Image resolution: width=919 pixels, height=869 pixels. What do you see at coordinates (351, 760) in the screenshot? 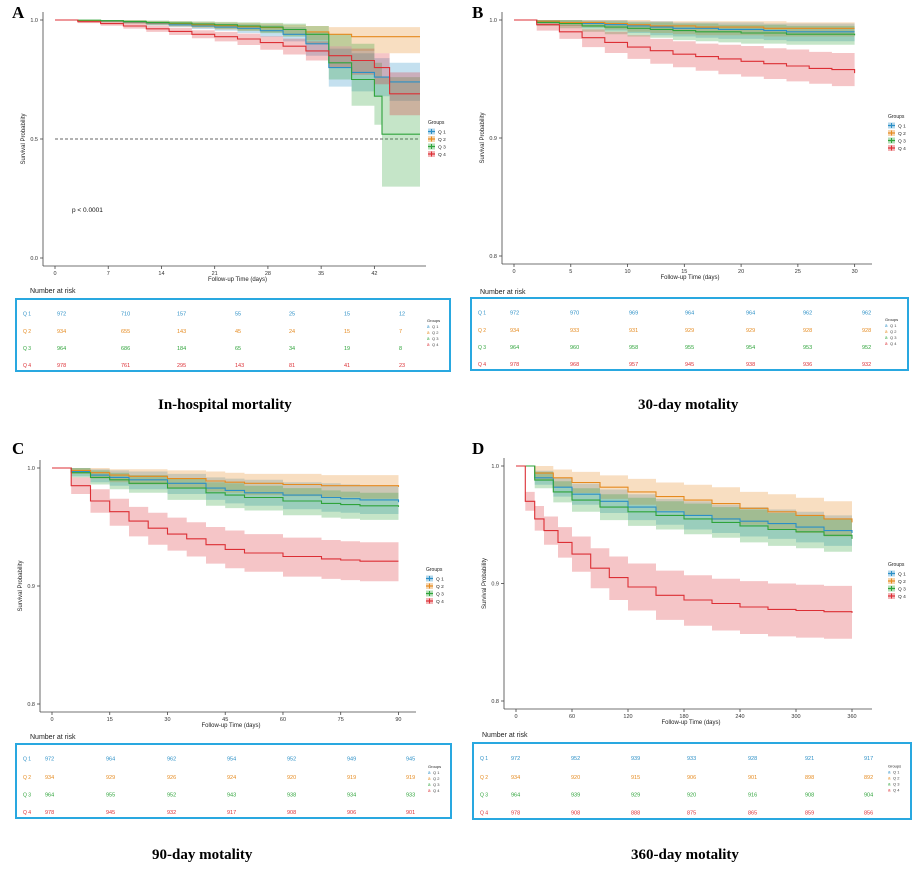
I see `risk-value: 949` at bounding box center [351, 760].